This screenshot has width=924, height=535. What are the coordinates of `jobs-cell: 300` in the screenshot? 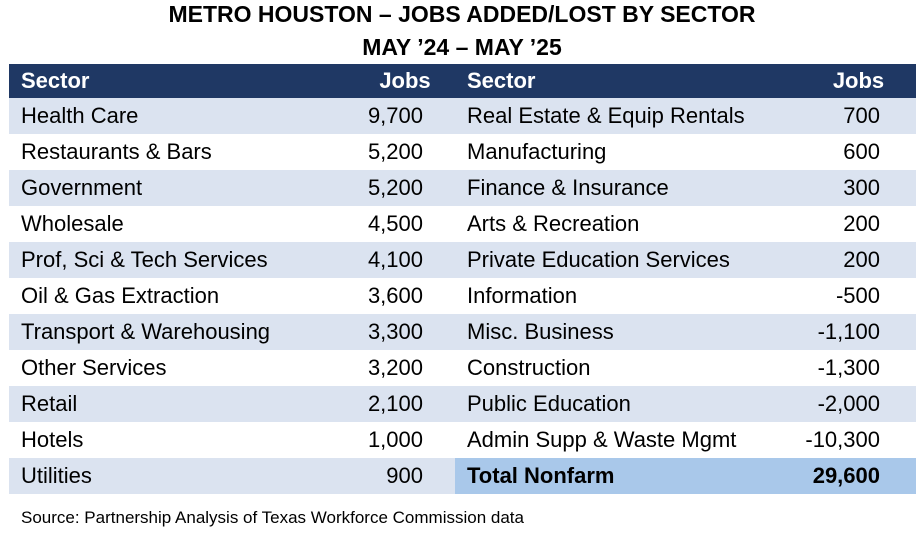 It's located at (853, 188).